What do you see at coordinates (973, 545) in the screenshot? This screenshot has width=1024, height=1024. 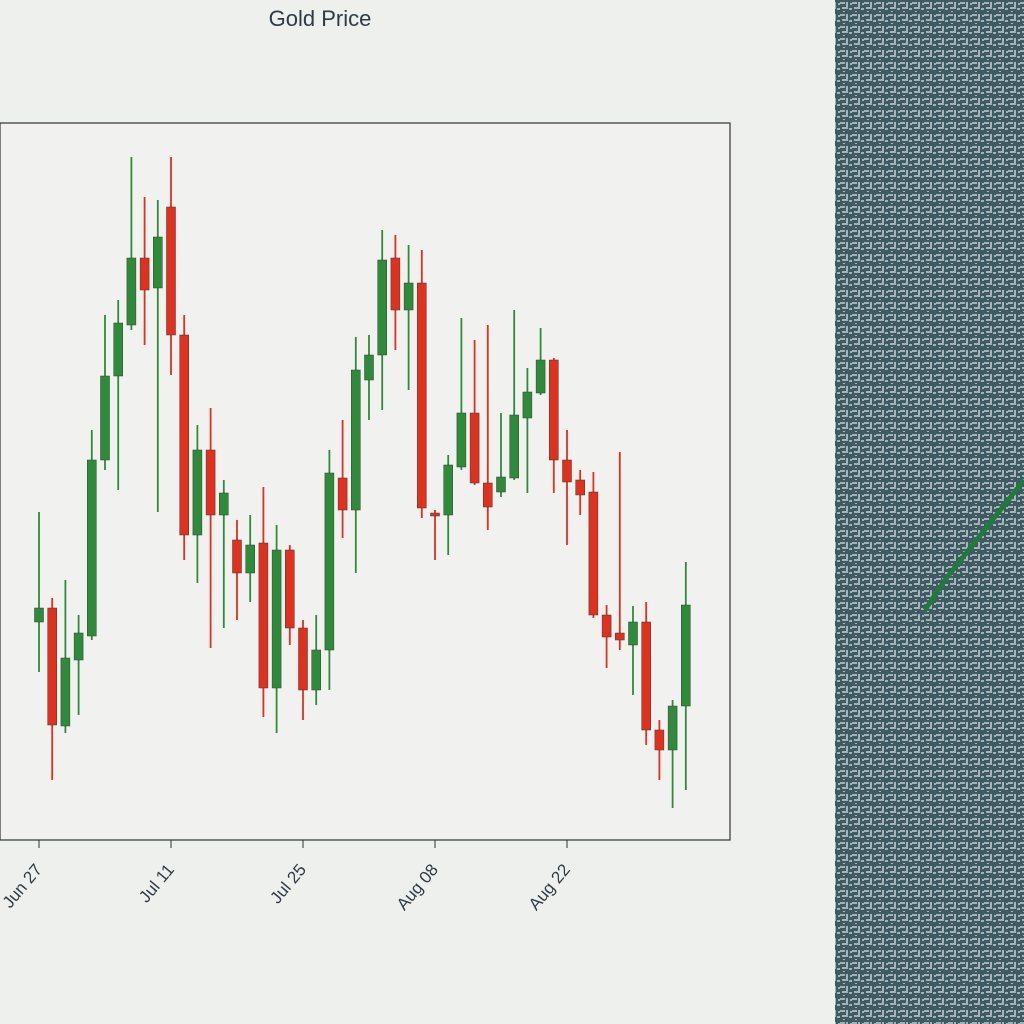 I see `arrow` at bounding box center [973, 545].